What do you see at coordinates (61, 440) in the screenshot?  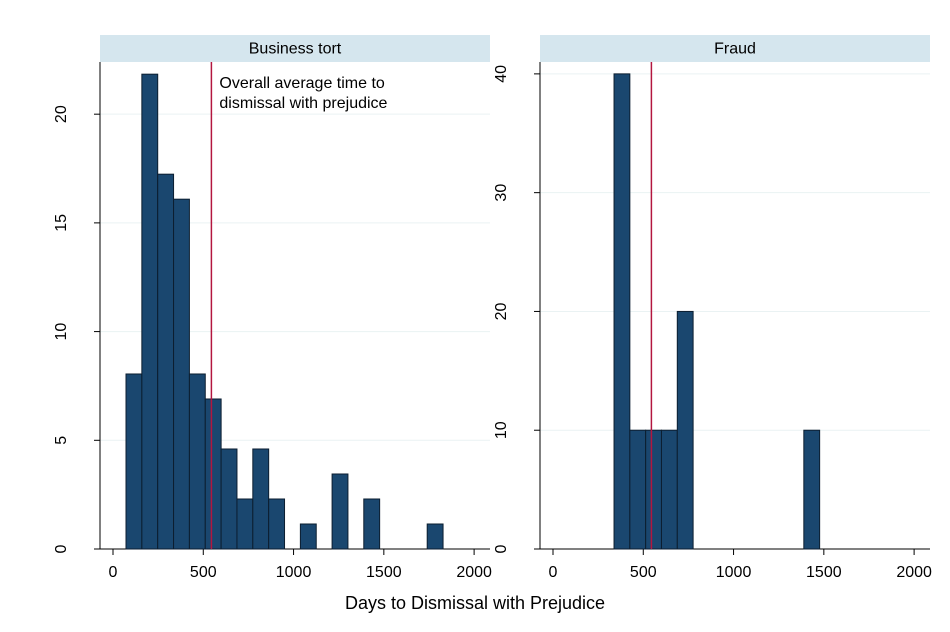 I see `y-tick-label: 5` at bounding box center [61, 440].